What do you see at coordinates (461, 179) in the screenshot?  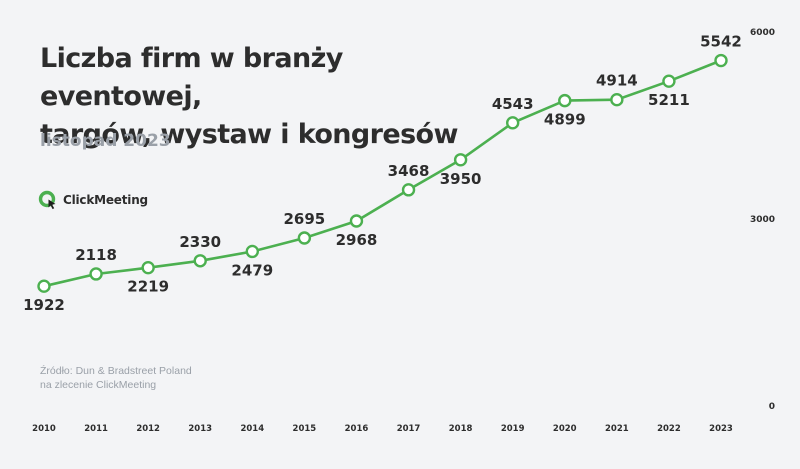 I see `data-label-2018: 3950` at bounding box center [461, 179].